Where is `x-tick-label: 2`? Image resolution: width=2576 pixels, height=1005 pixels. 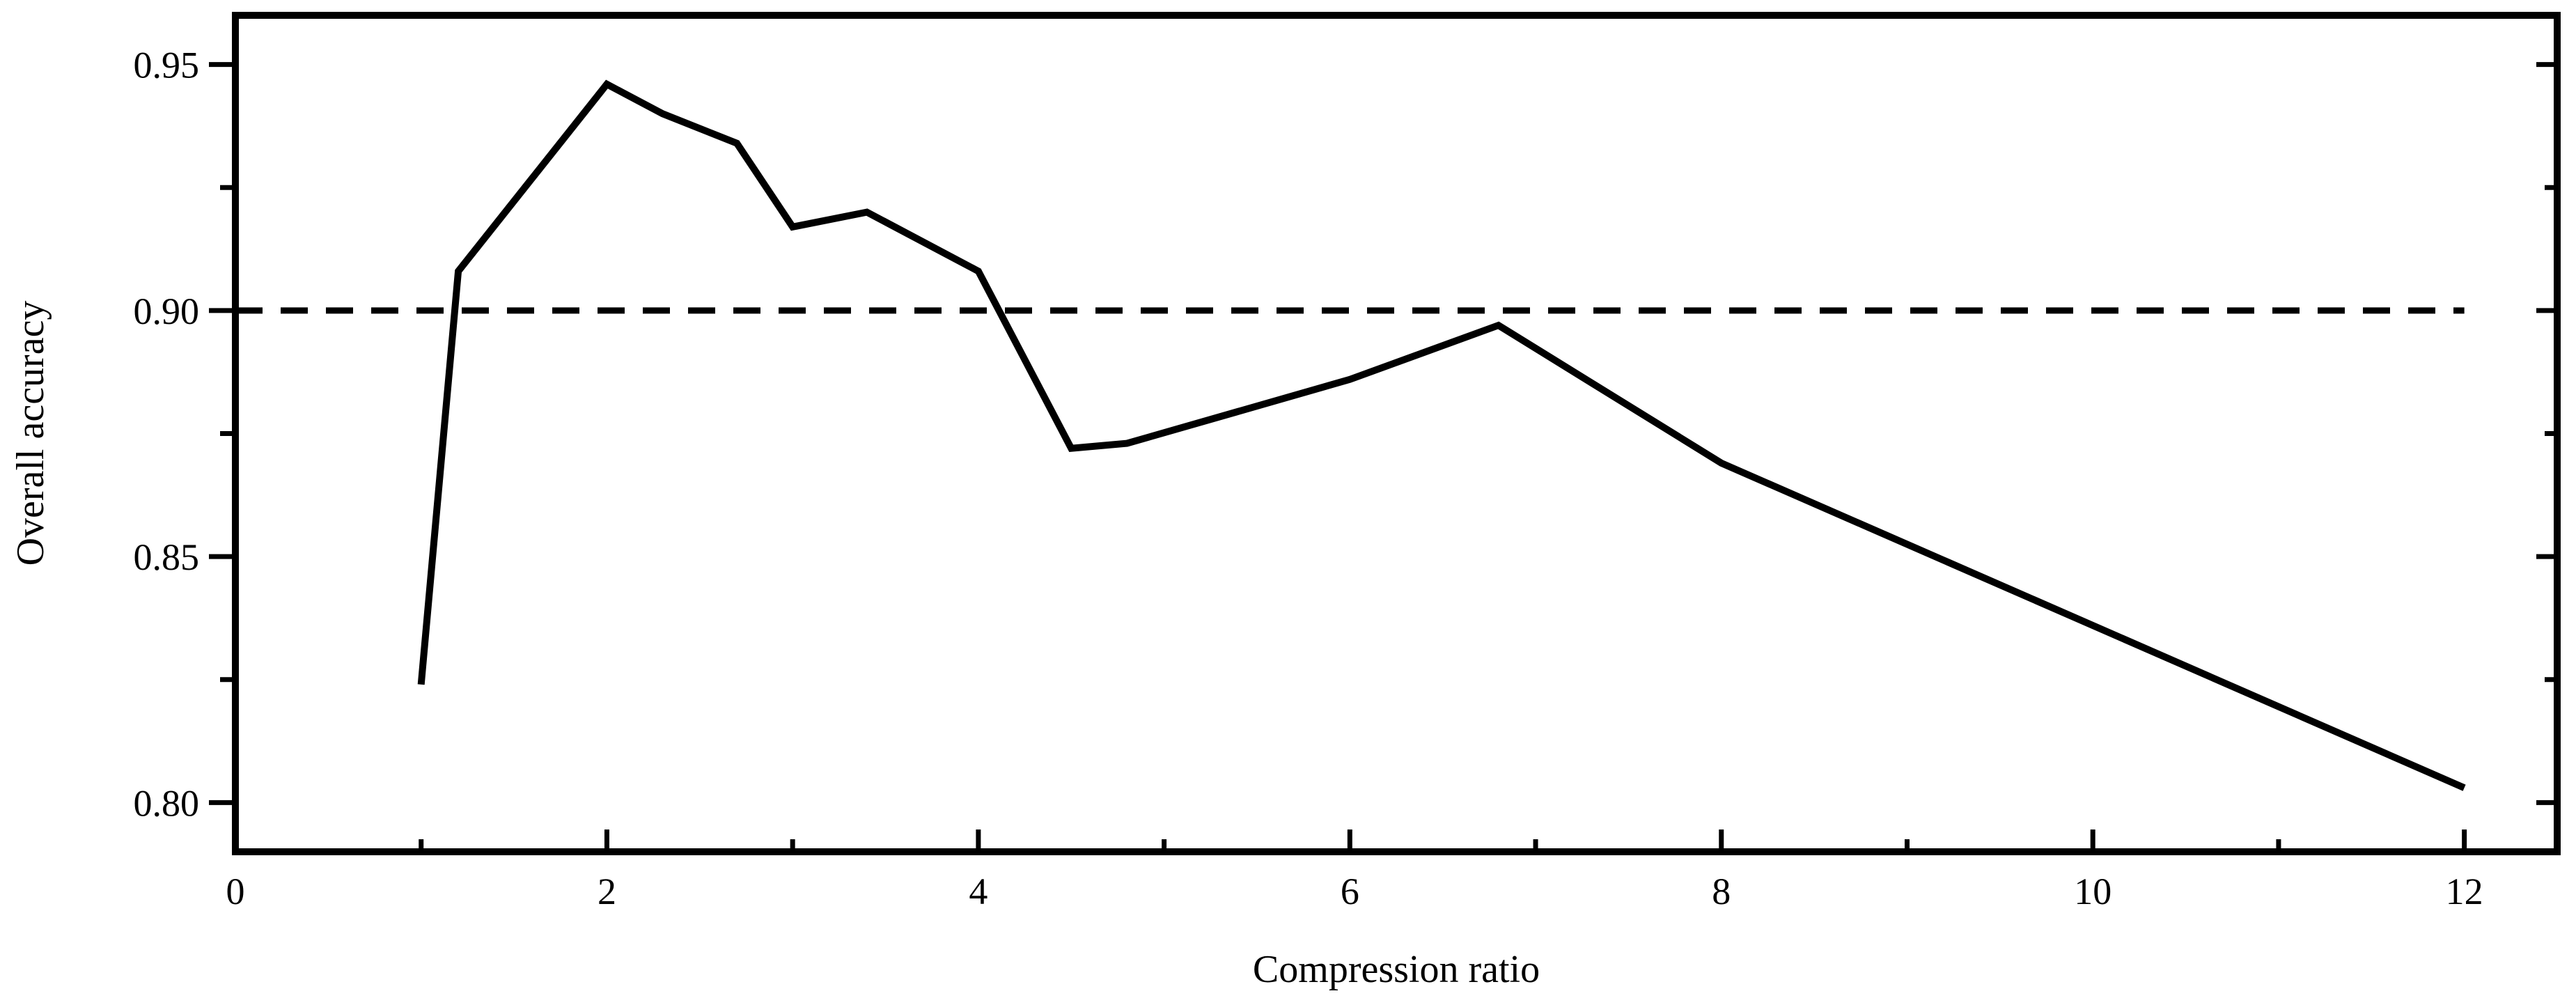 x-tick-label: 2 is located at coordinates (607, 891).